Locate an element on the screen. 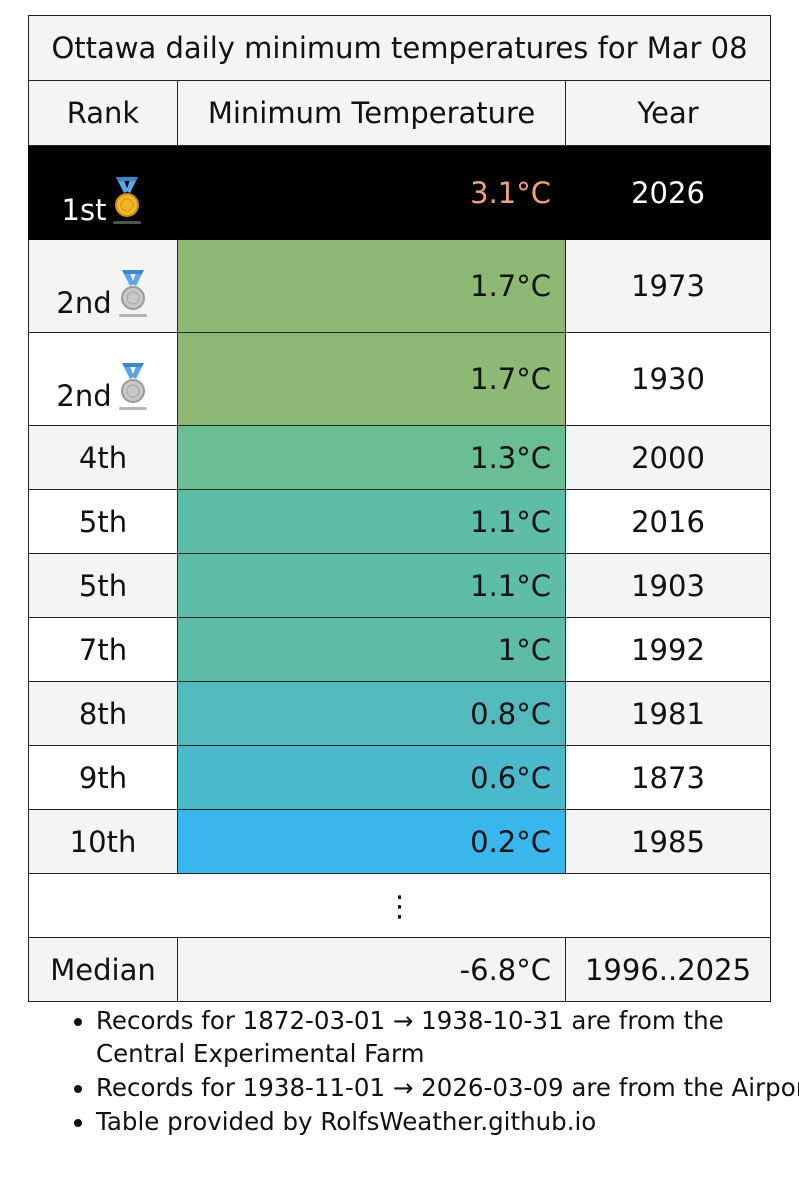 This screenshot has width=799, height=1200. rank-header: Rank is located at coordinates (103, 113).